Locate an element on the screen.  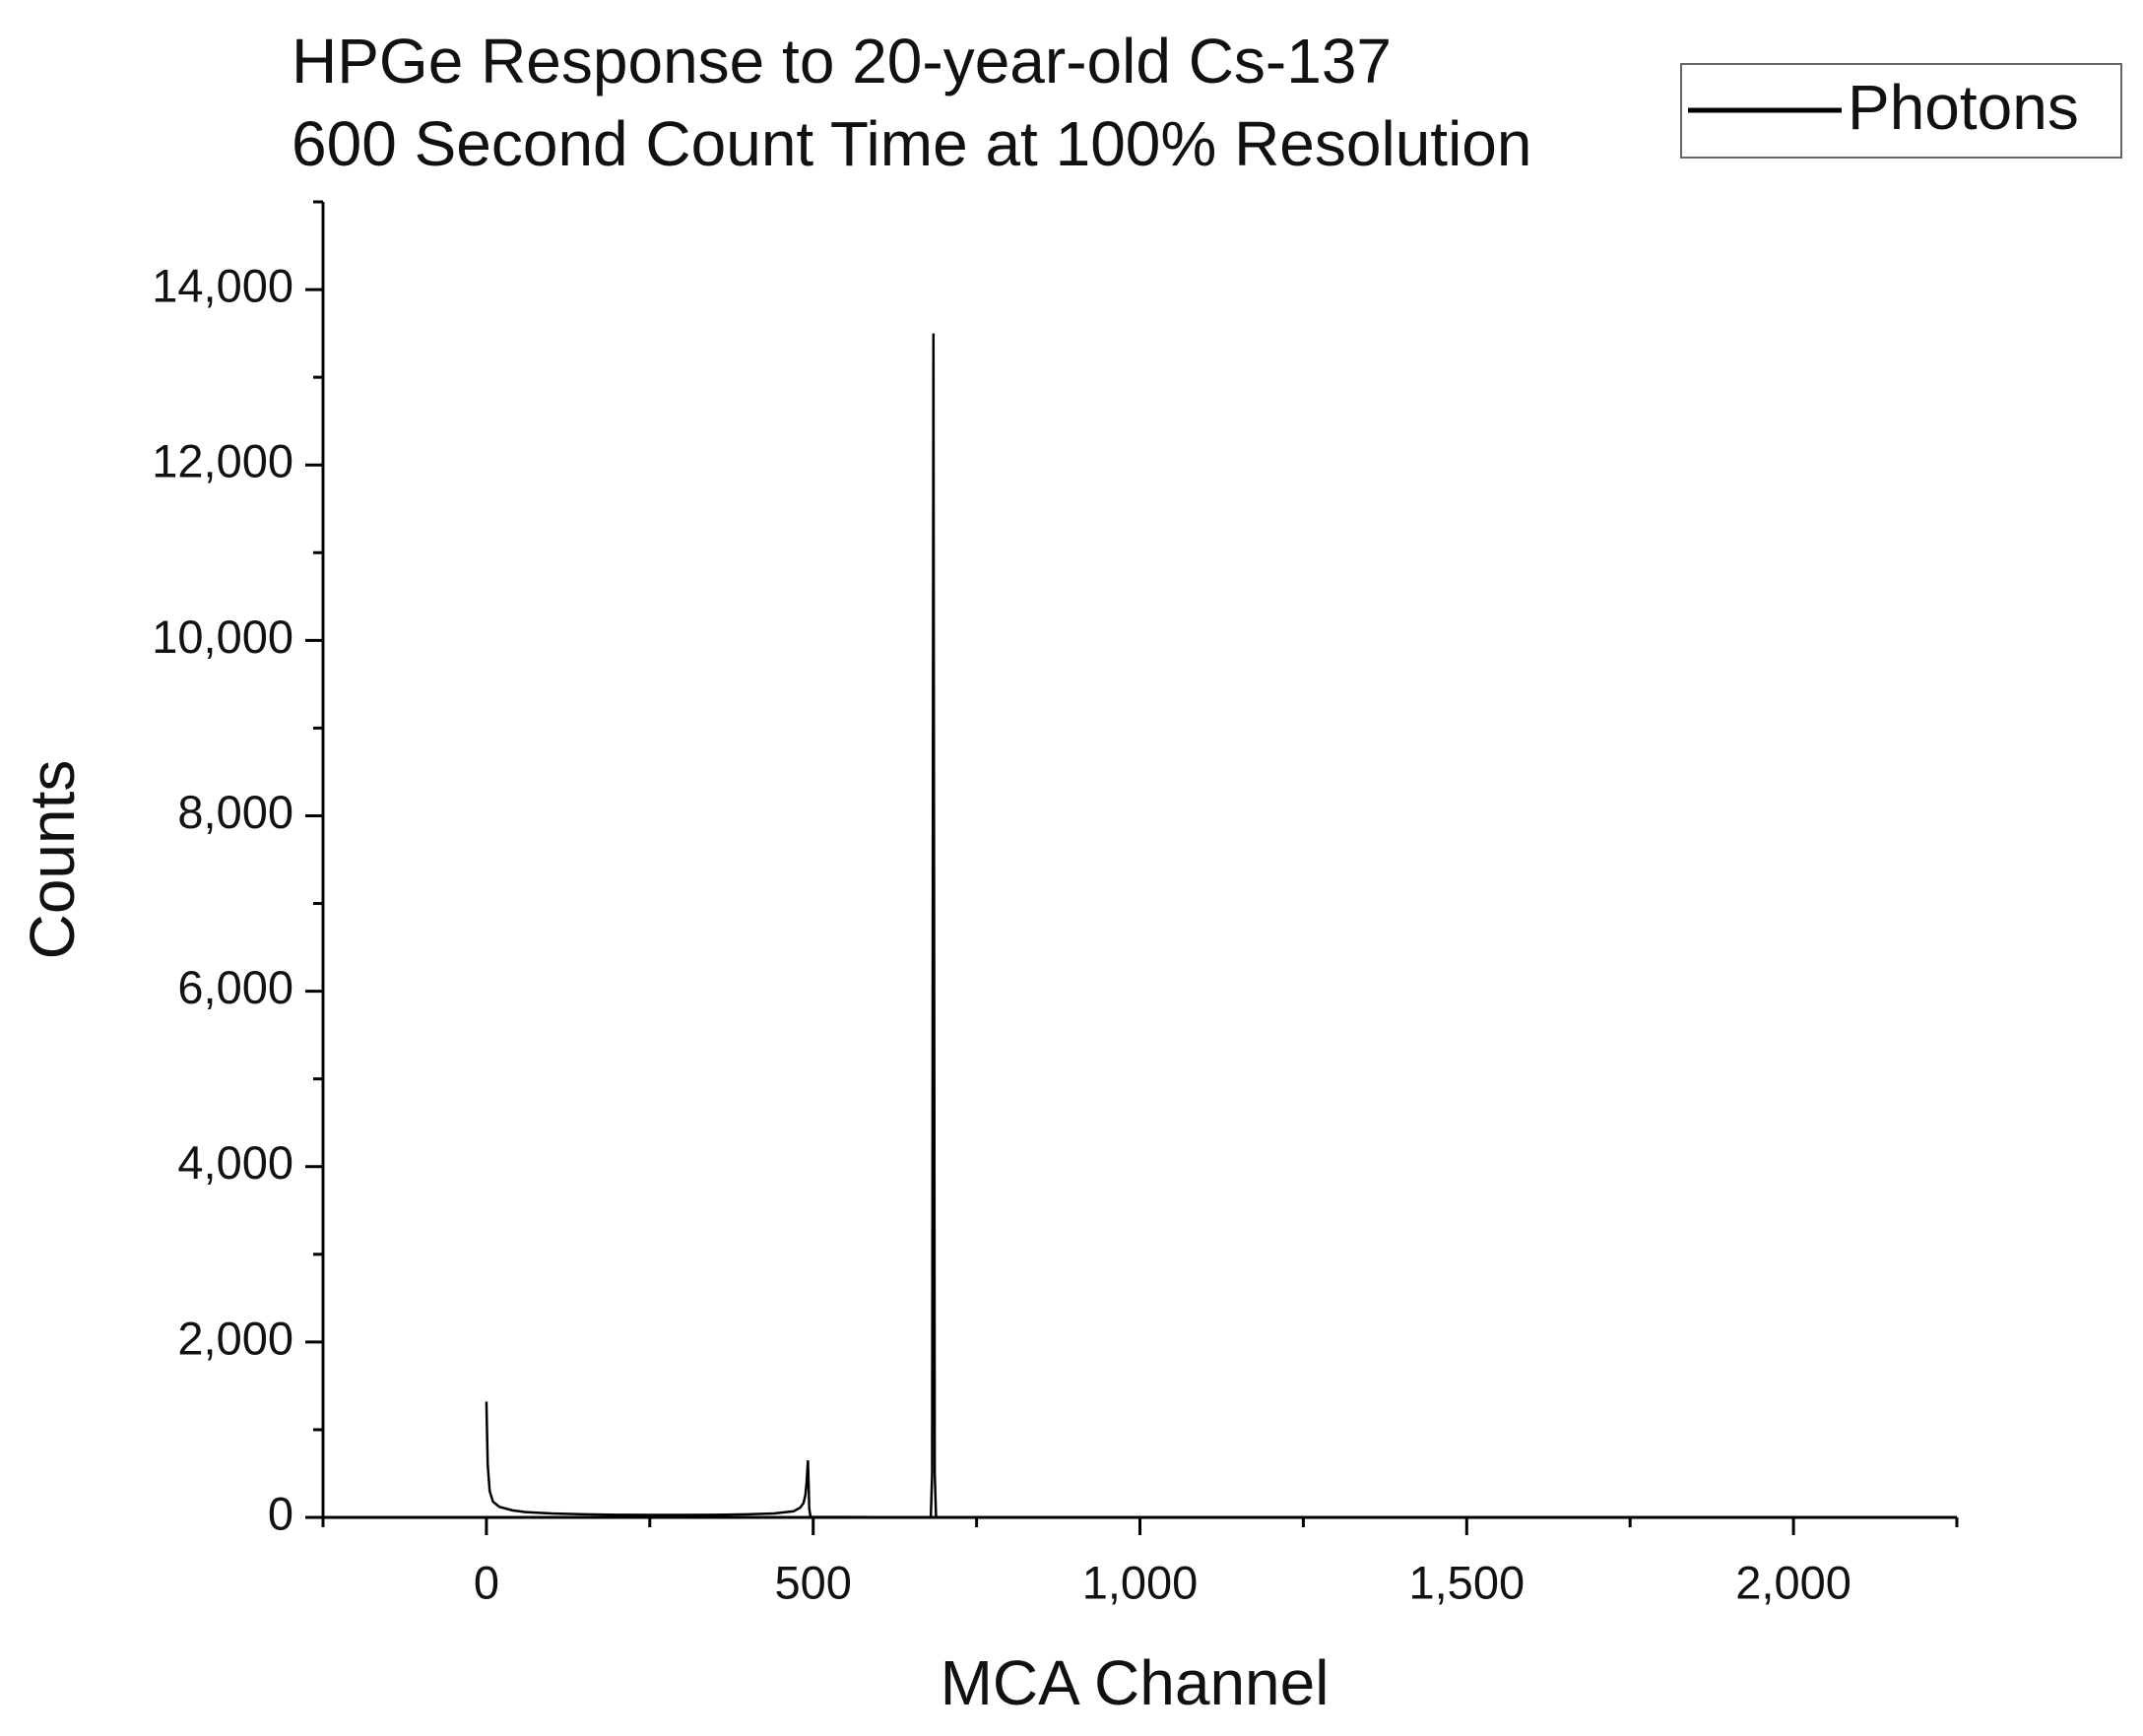
y-tick-label: 8,000 is located at coordinates (235, 812).